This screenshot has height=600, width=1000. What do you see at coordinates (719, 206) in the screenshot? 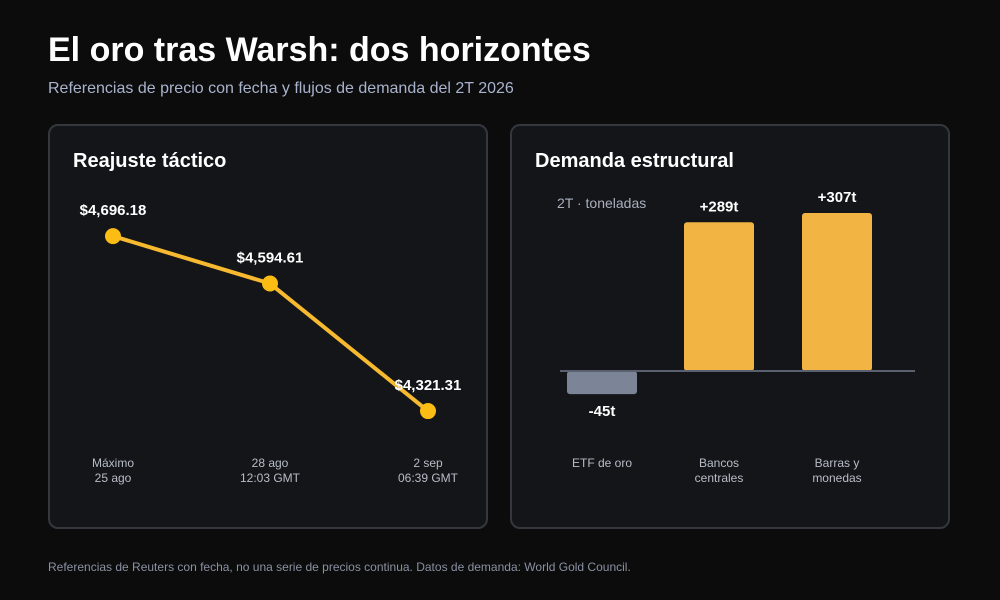
I see `bar-data-label: +289t` at bounding box center [719, 206].